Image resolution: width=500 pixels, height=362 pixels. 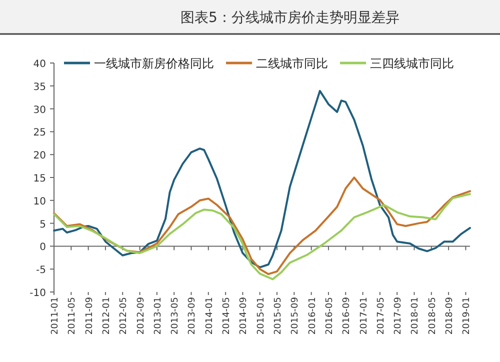 I want to click on x-tick-label: 2011-05, so click(x=73, y=316).